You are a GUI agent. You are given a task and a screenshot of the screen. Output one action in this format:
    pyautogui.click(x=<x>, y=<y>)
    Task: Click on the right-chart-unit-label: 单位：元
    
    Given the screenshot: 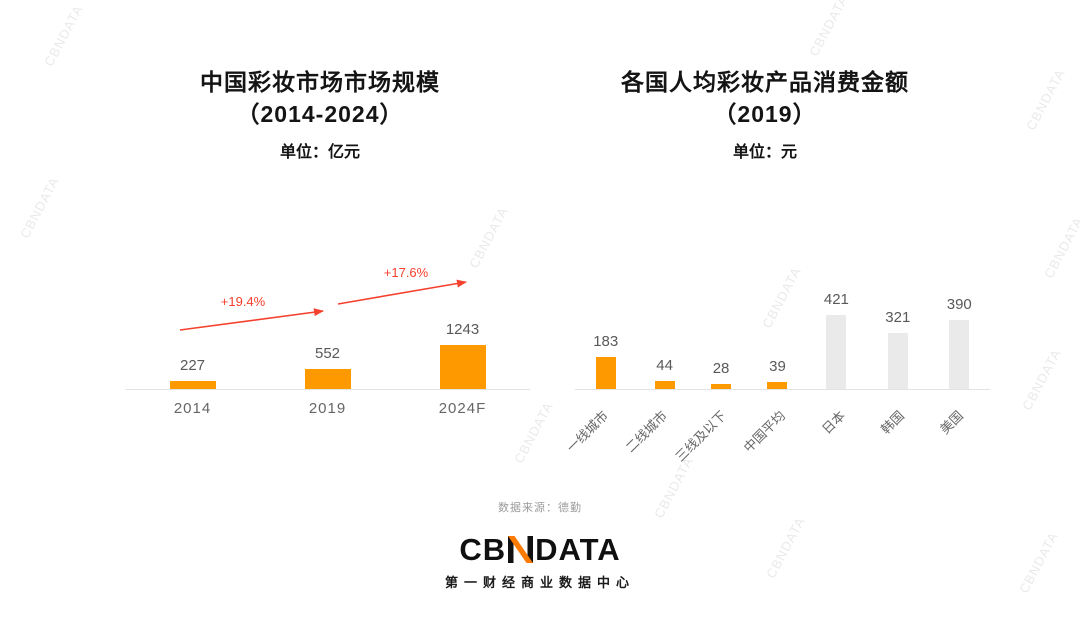 What is the action you would take?
    pyautogui.click(x=764, y=152)
    